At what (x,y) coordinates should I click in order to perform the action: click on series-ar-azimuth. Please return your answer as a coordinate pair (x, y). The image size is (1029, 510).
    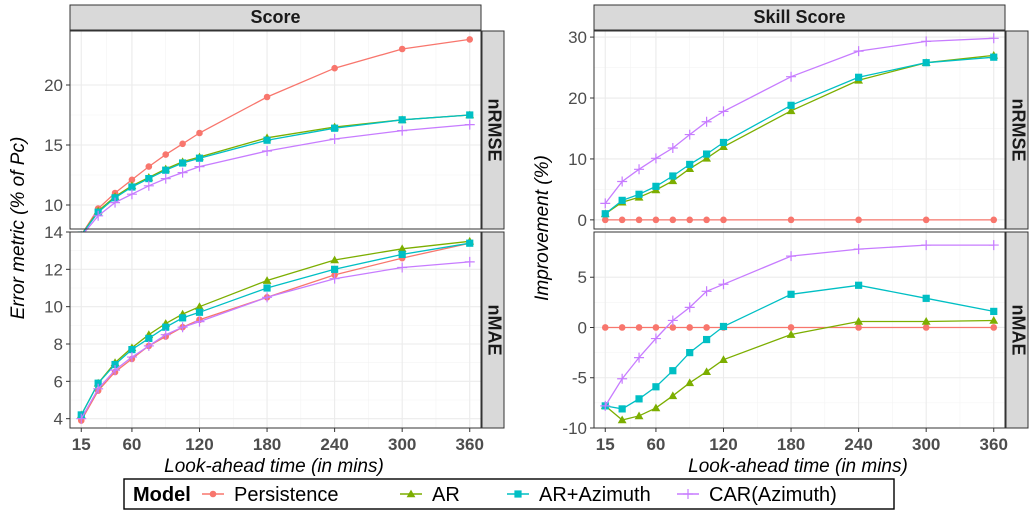
    Looking at the image, I should click on (799, 135).